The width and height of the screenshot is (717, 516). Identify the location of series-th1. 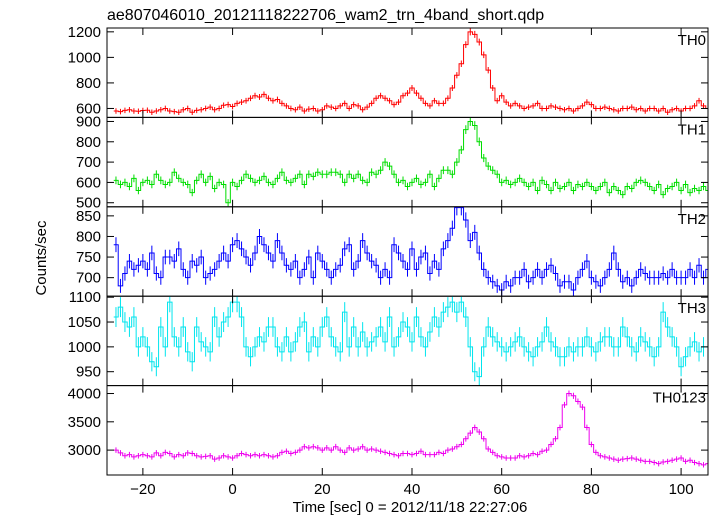
(410, 162).